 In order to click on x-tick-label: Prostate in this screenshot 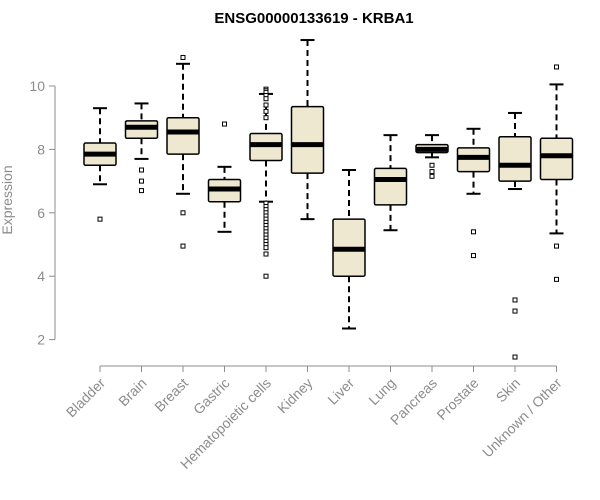, I will do `click(457, 399)`.